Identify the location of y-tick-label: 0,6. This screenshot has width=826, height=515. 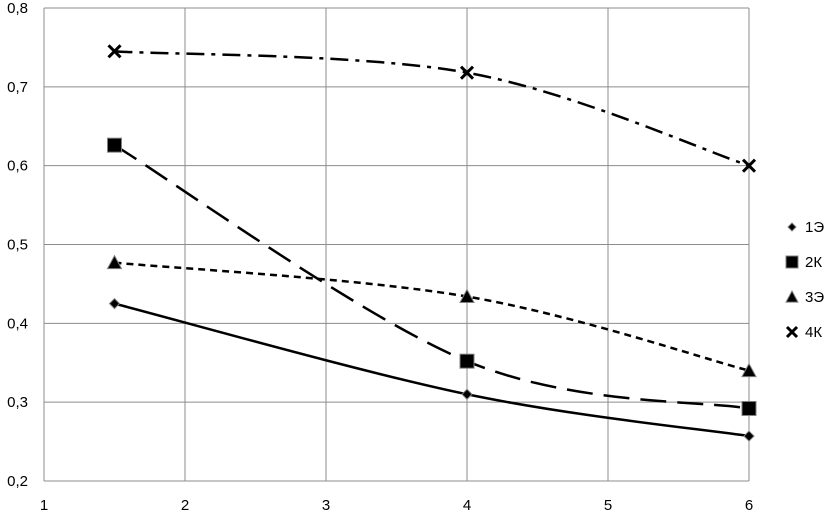
(17, 166).